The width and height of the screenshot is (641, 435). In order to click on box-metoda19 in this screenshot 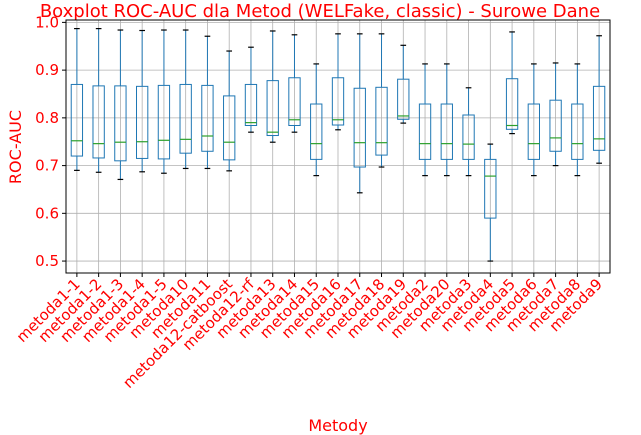, I will do `click(403, 84)`.